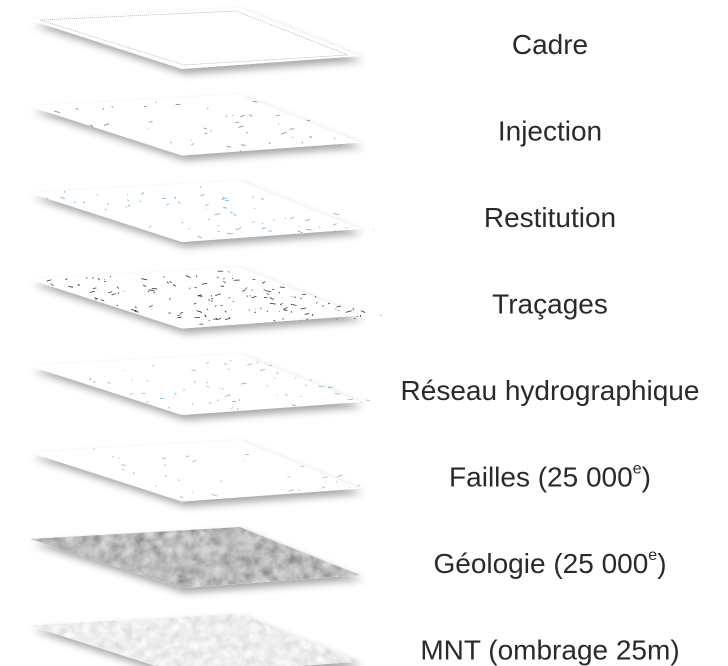 This screenshot has width=728, height=666. Describe the element at coordinates (652, 555) in the screenshot. I see `label-sup: e` at that location.